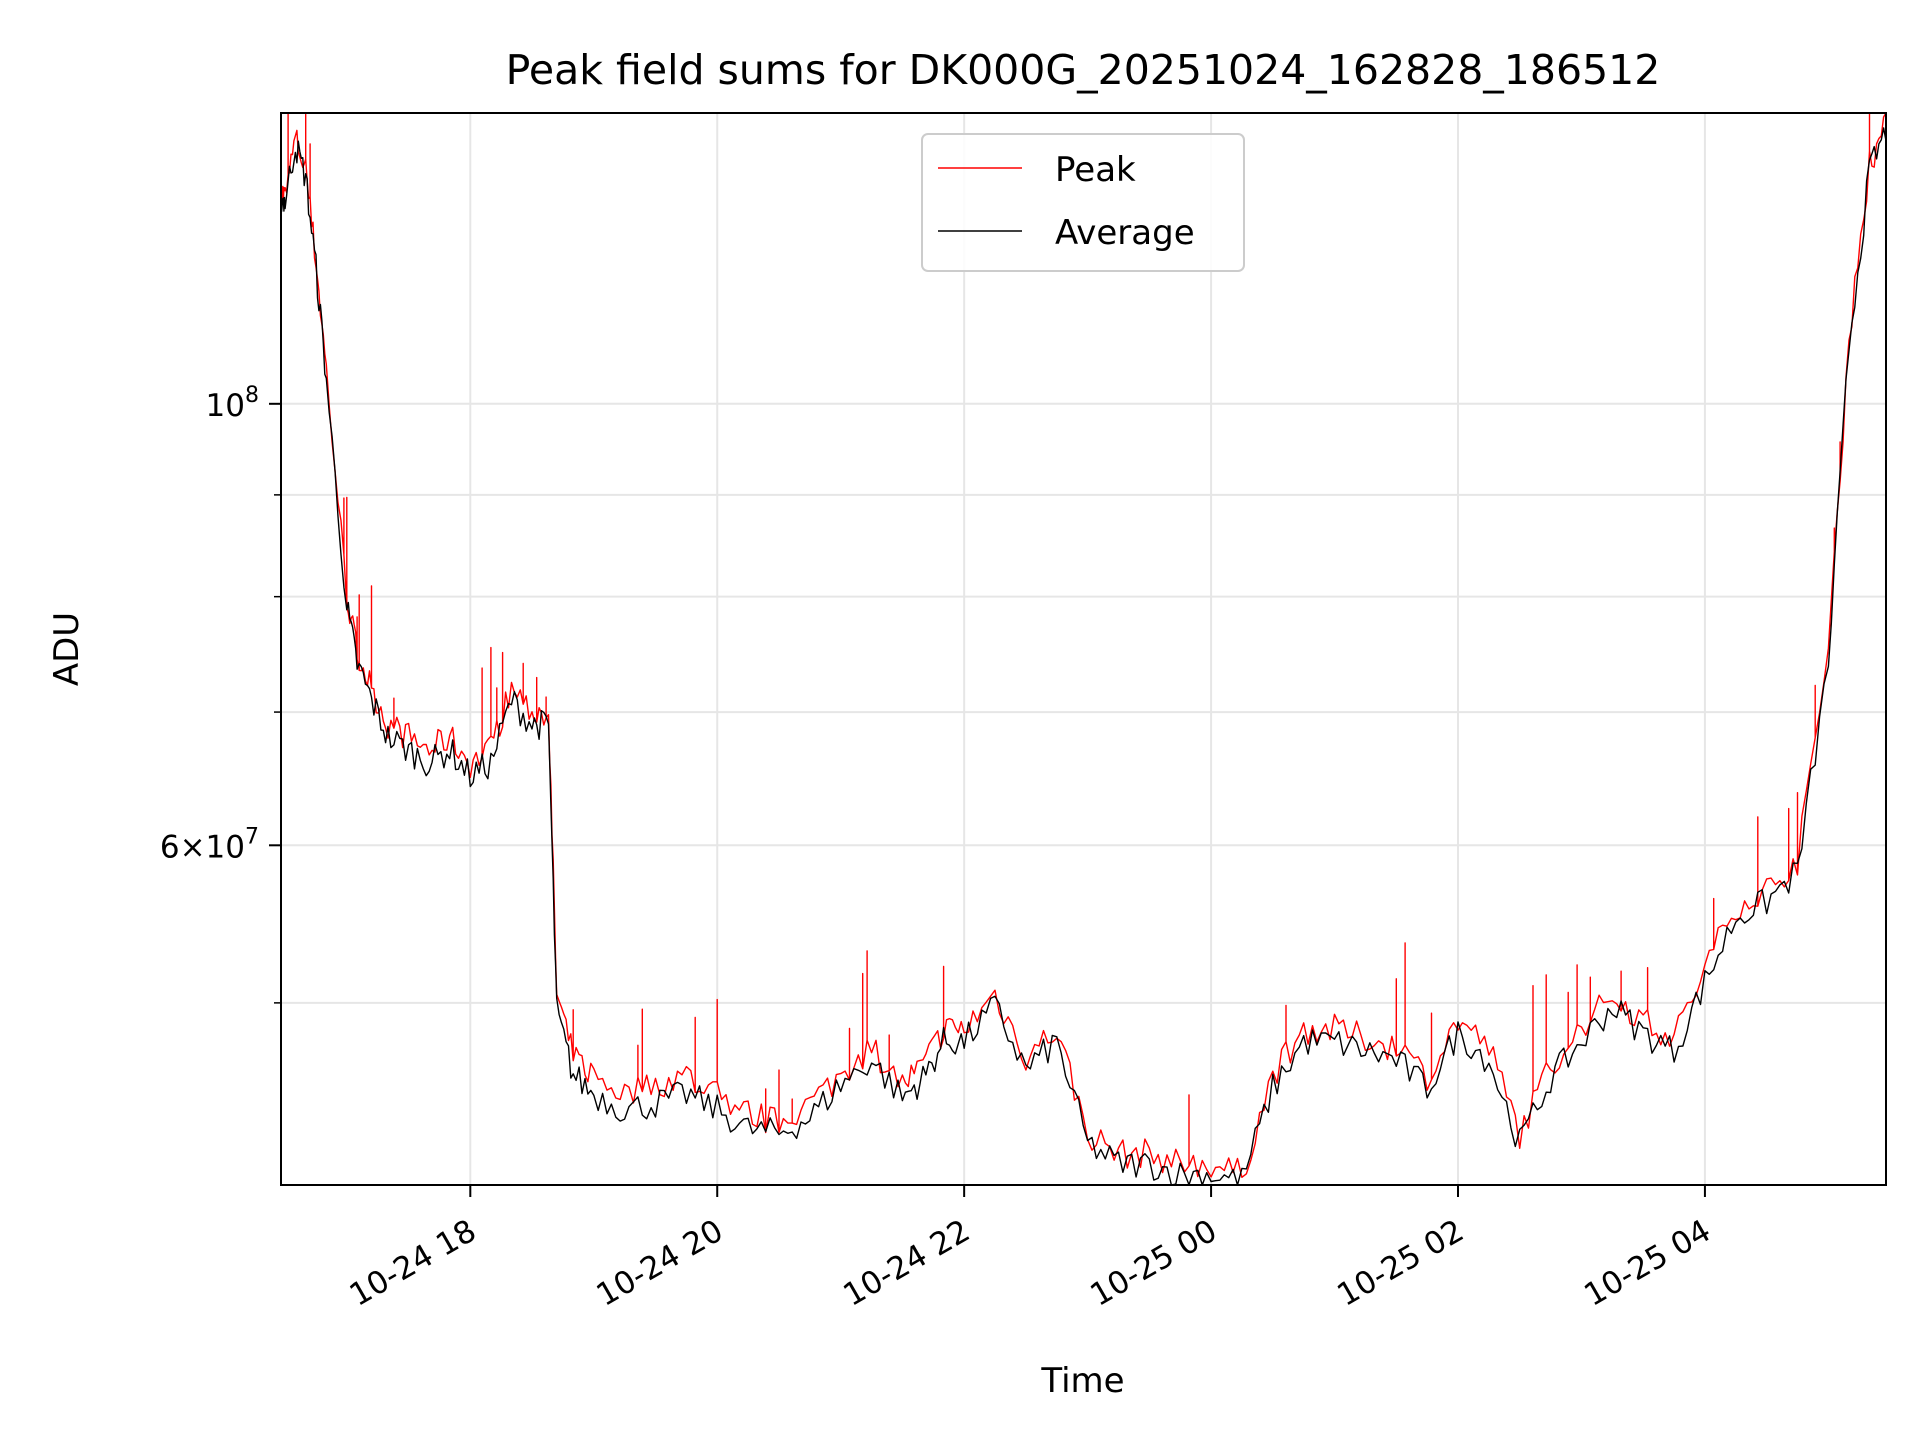  Describe the element at coordinates (232, 403) in the screenshot. I see `y-tick-label: 108` at that location.